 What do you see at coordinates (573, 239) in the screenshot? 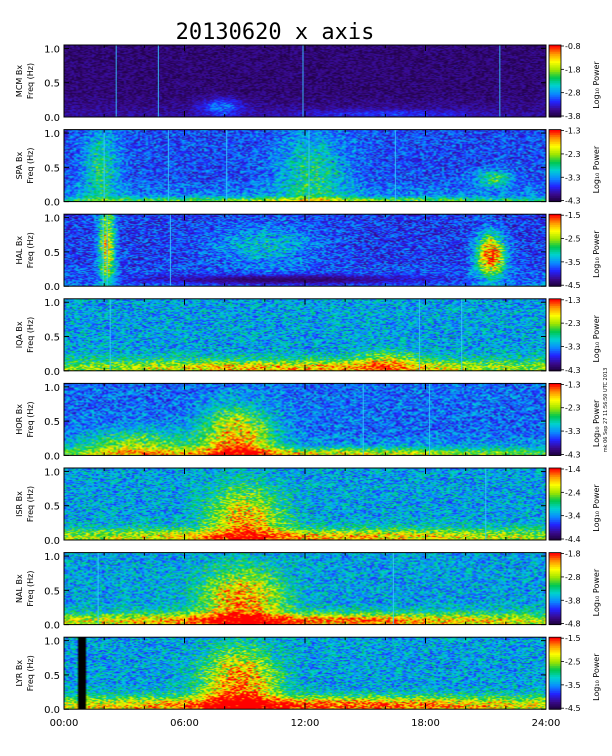
I see `colorbar-tick-label: -2.5` at bounding box center [573, 239].